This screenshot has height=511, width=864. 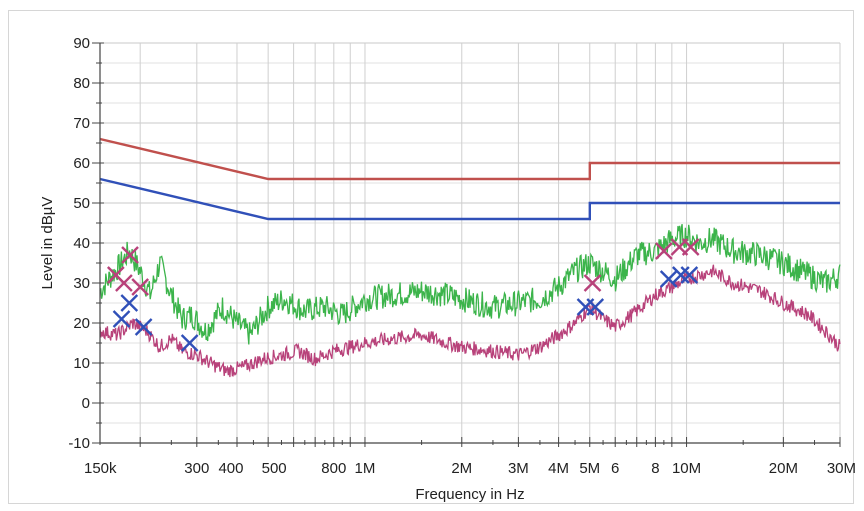 I want to click on y-tick-label: 0, so click(x=86, y=403).